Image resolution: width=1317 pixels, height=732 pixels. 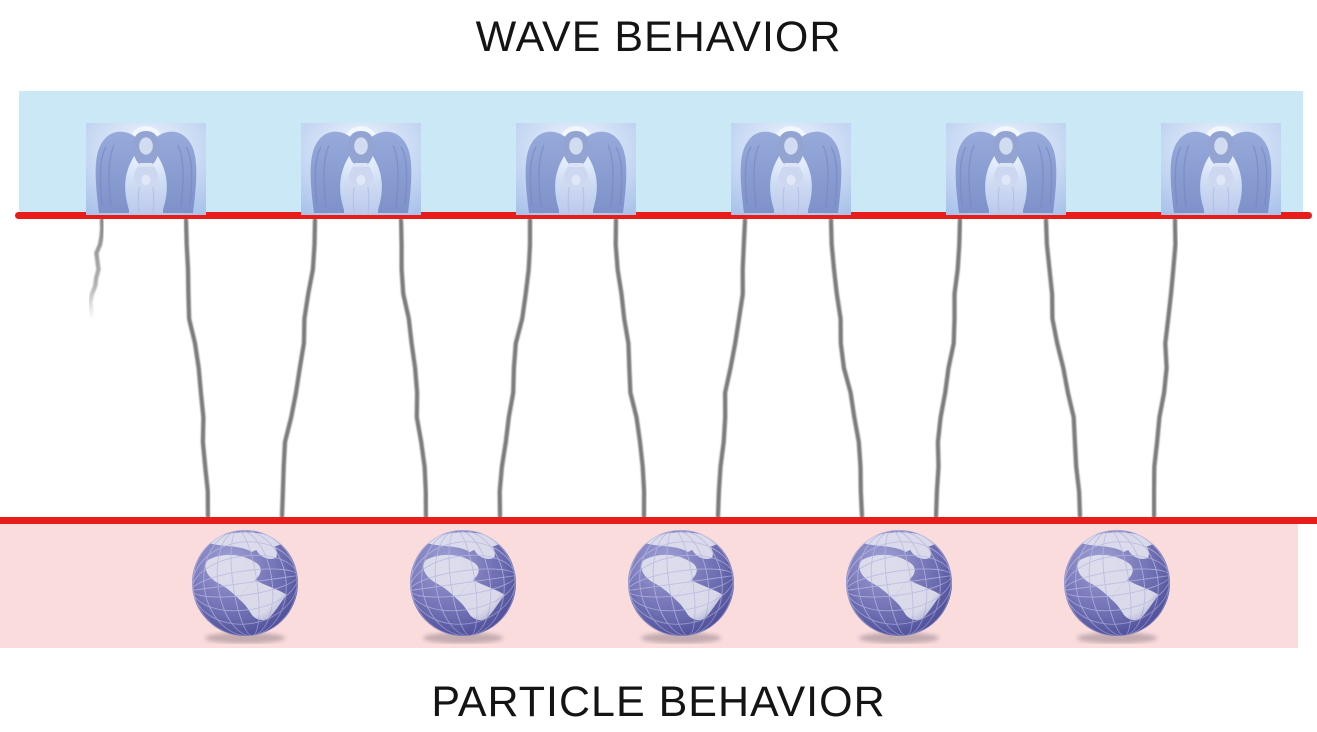 I want to click on wave-title: WAVE BEHAVIOR, so click(x=658, y=37).